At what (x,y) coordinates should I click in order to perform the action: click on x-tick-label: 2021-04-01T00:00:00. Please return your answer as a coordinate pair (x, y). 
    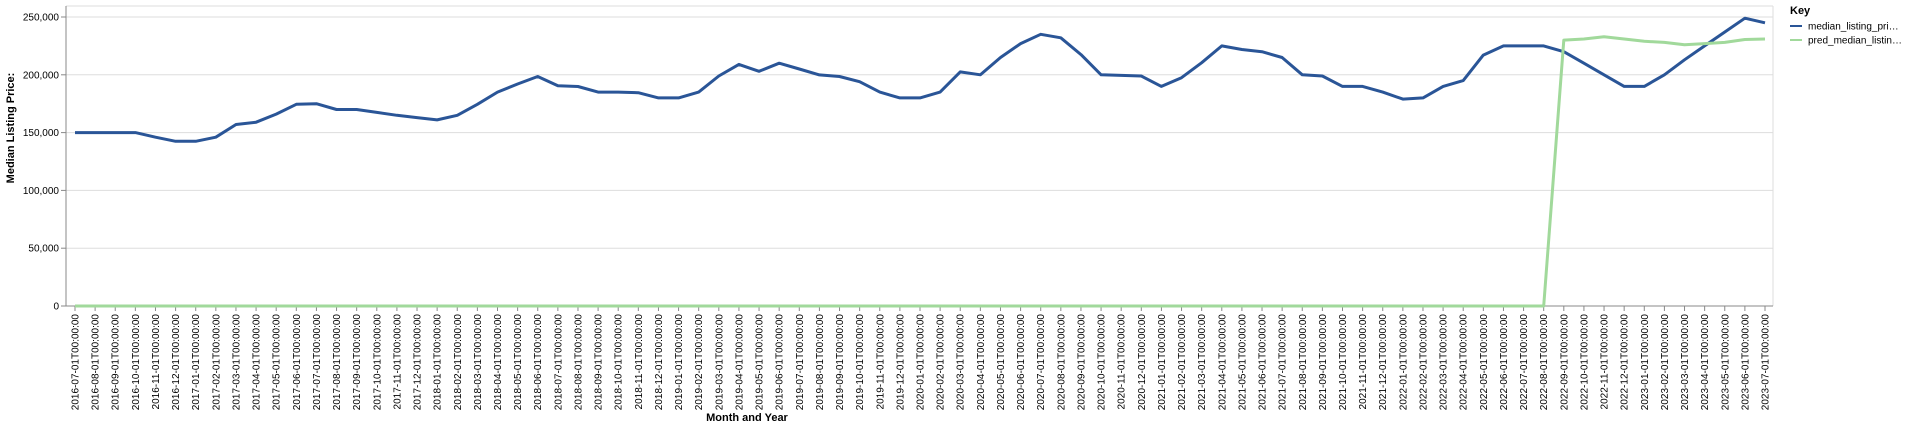
    Looking at the image, I should click on (1222, 362).